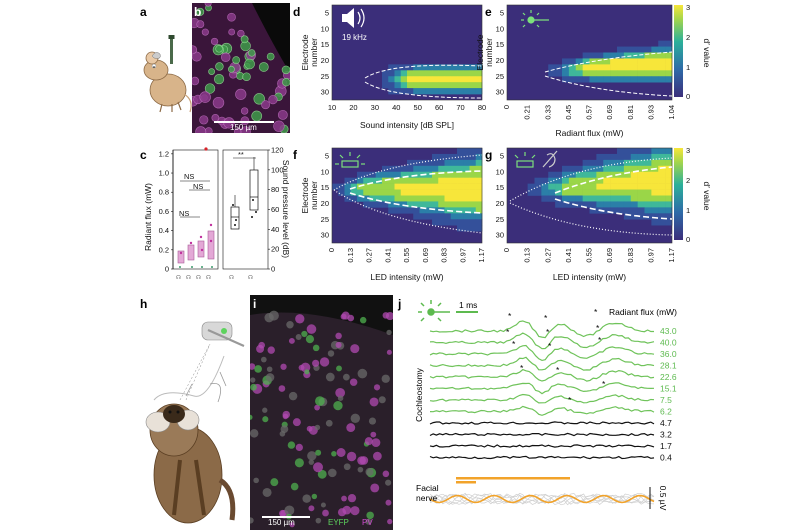 This screenshot has height=530, width=800. Describe the element at coordinates (144, 304) in the screenshot. I see `panel-label-h: h` at that location.